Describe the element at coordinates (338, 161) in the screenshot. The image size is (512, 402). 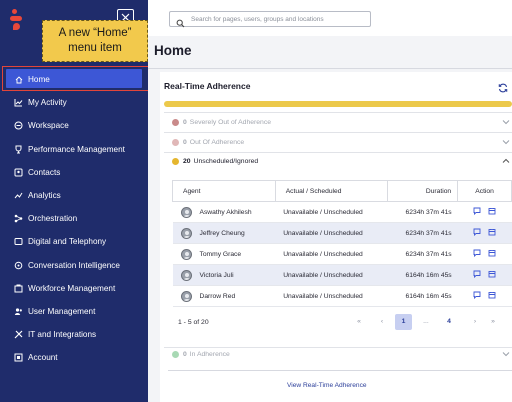
I see `status-row-unscheduled: 20 Unscheduled/Ignored` at that location.